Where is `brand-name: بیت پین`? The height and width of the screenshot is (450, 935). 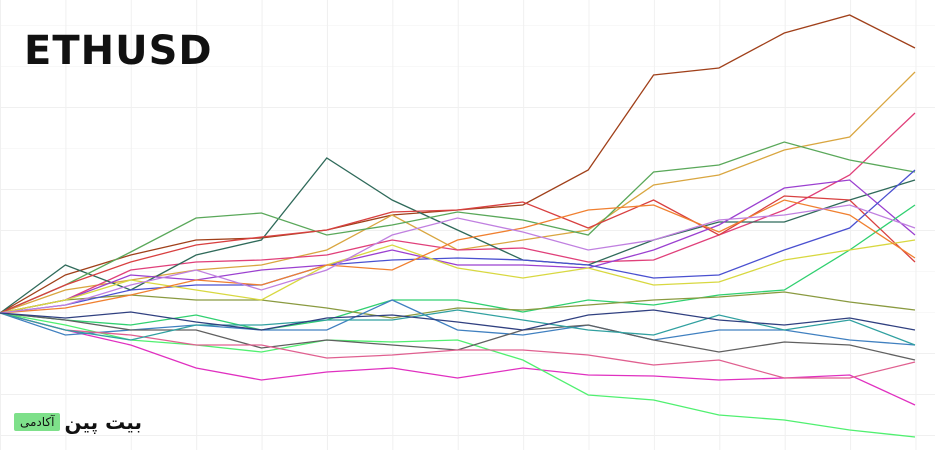 brand-name: بیت پین is located at coordinates (103, 422).